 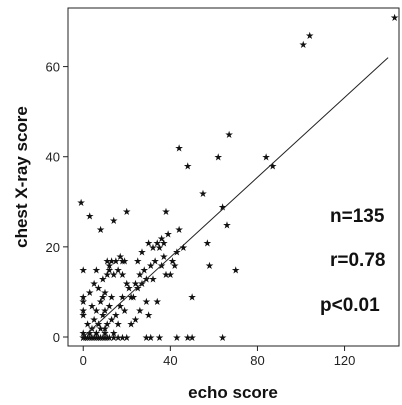 I want to click on data-point-48: ★, so click(x=120, y=306).